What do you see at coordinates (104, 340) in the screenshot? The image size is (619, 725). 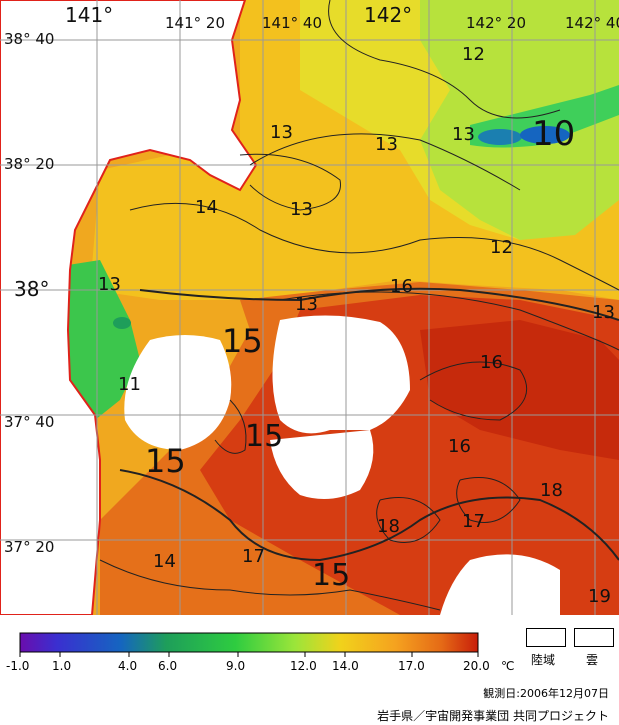 I see `coastal-cold-zone` at bounding box center [104, 340].